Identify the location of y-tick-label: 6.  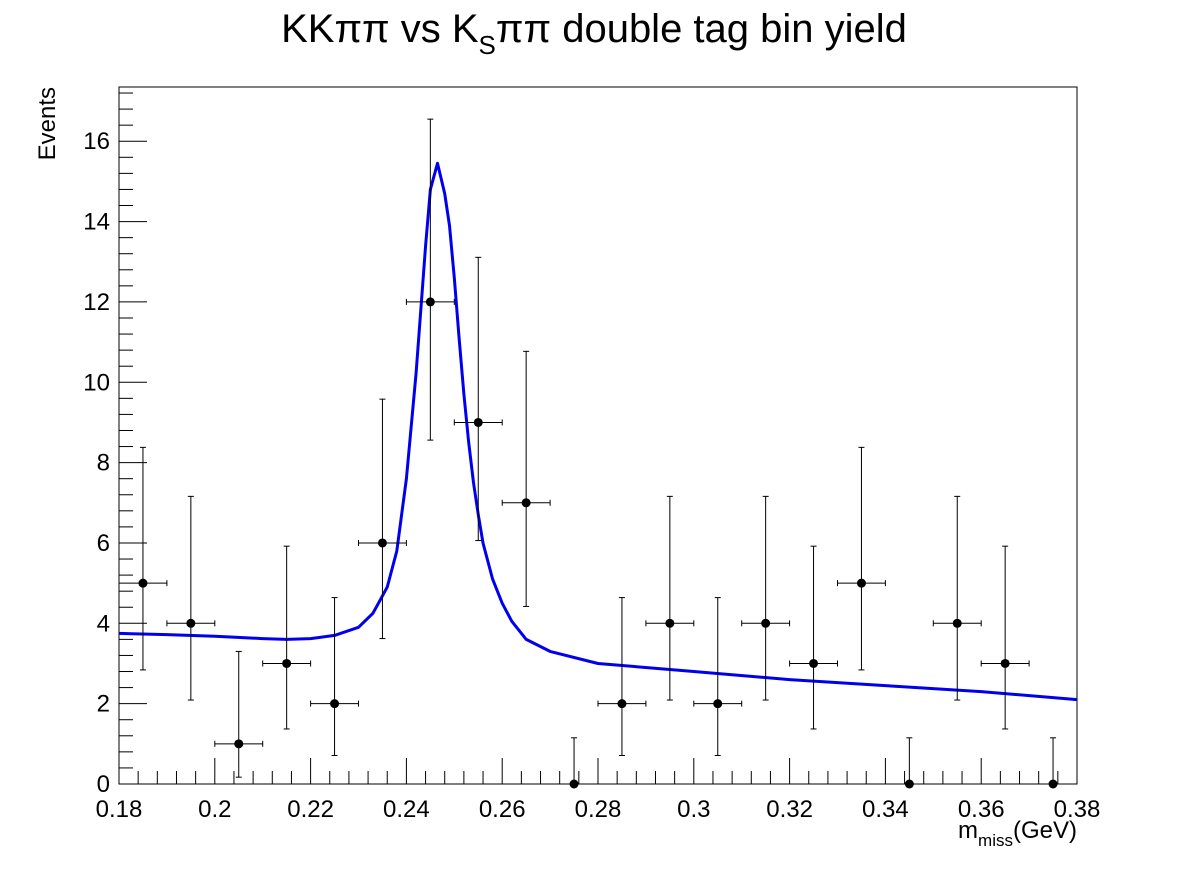
(103, 543).